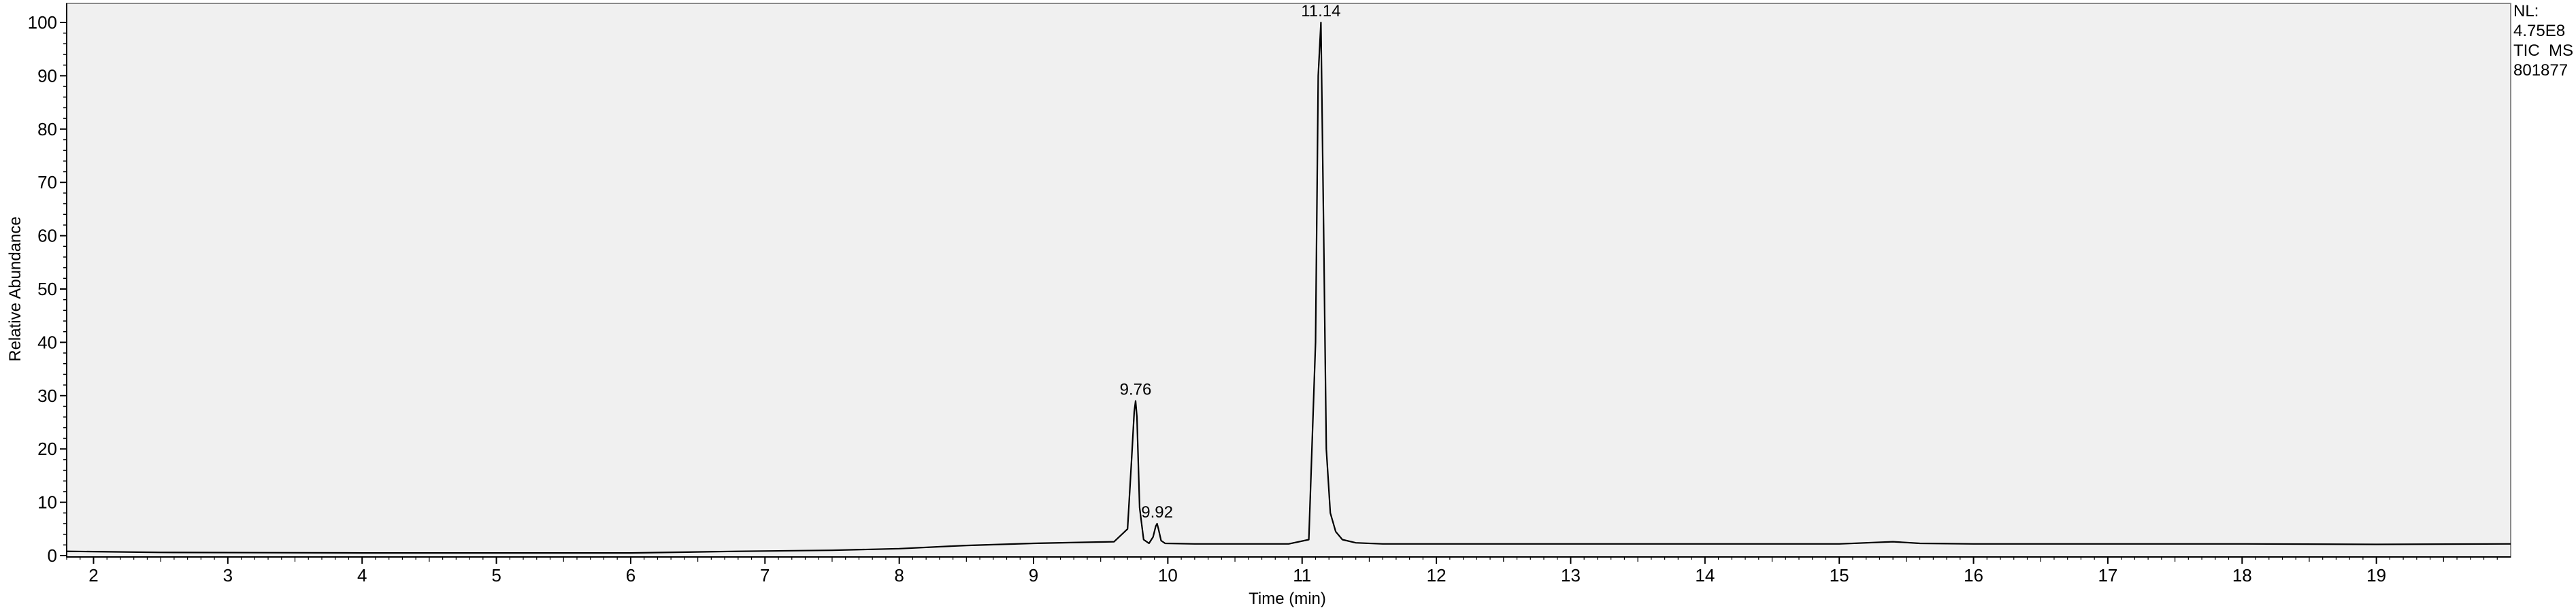 The width and height of the screenshot is (2576, 610). Describe the element at coordinates (1320, 11) in the screenshot. I see `peak-label: 11.14` at that location.